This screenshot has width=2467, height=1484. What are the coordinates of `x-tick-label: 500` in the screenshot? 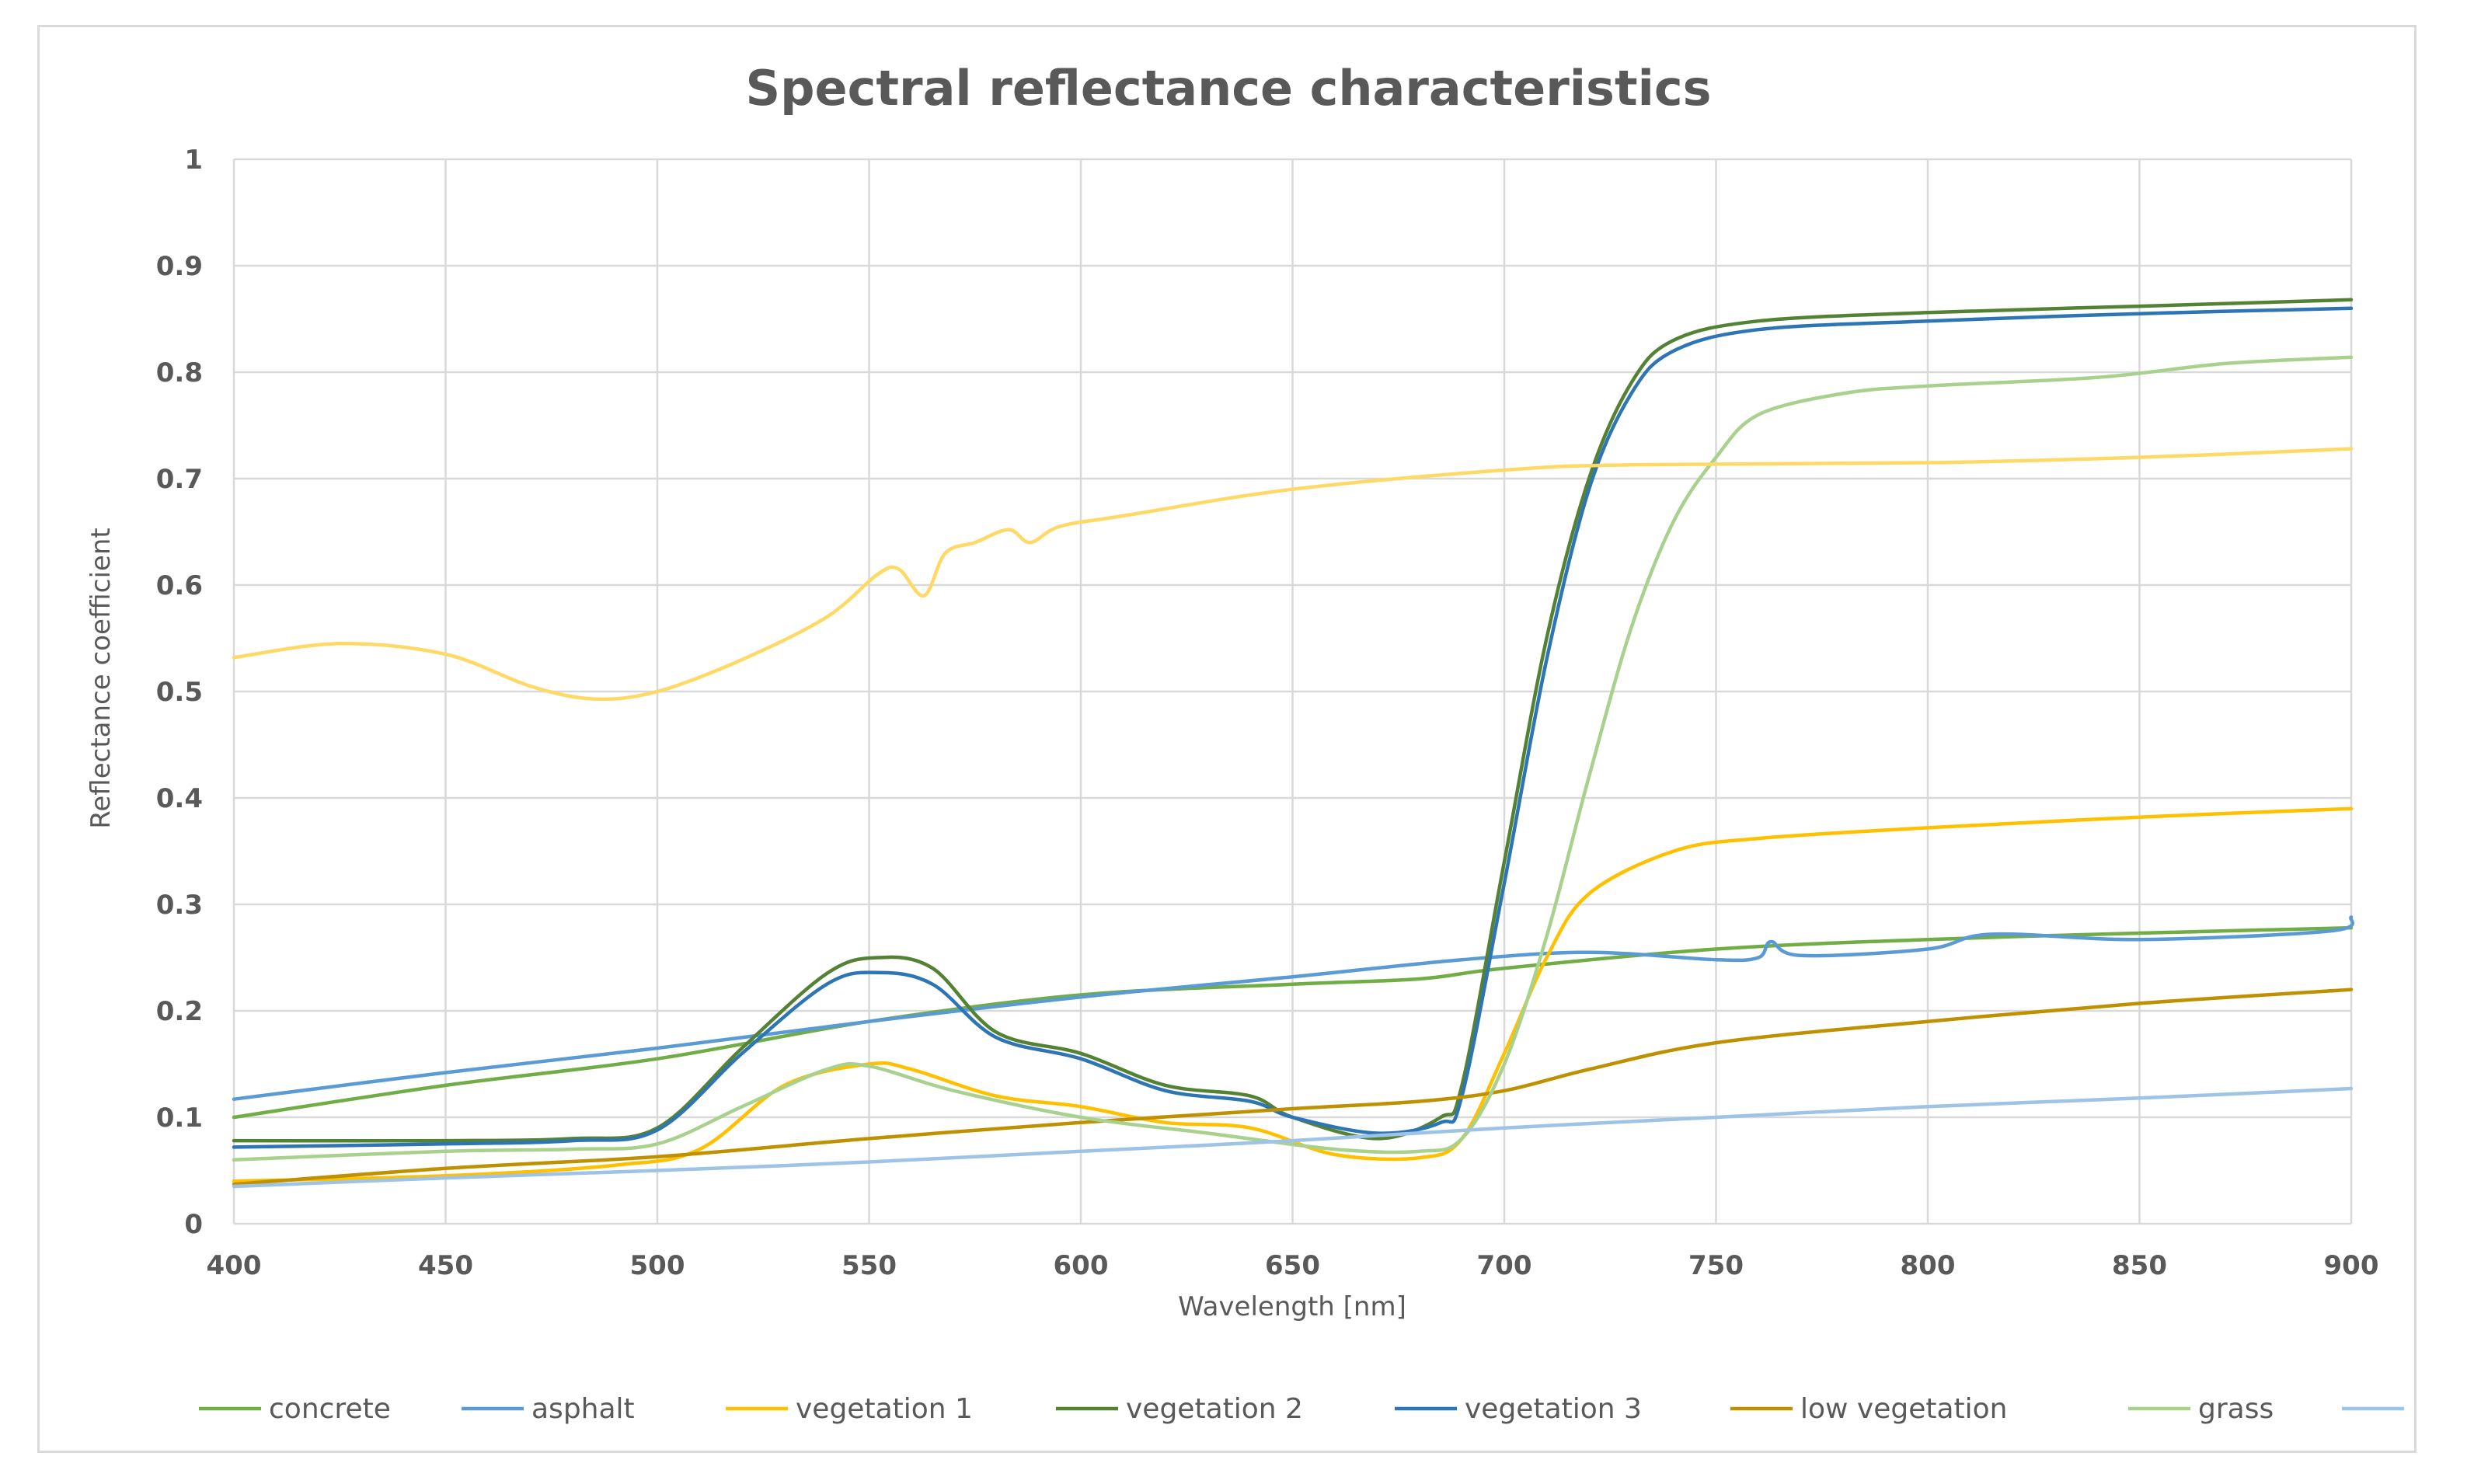 It's located at (657, 1265).